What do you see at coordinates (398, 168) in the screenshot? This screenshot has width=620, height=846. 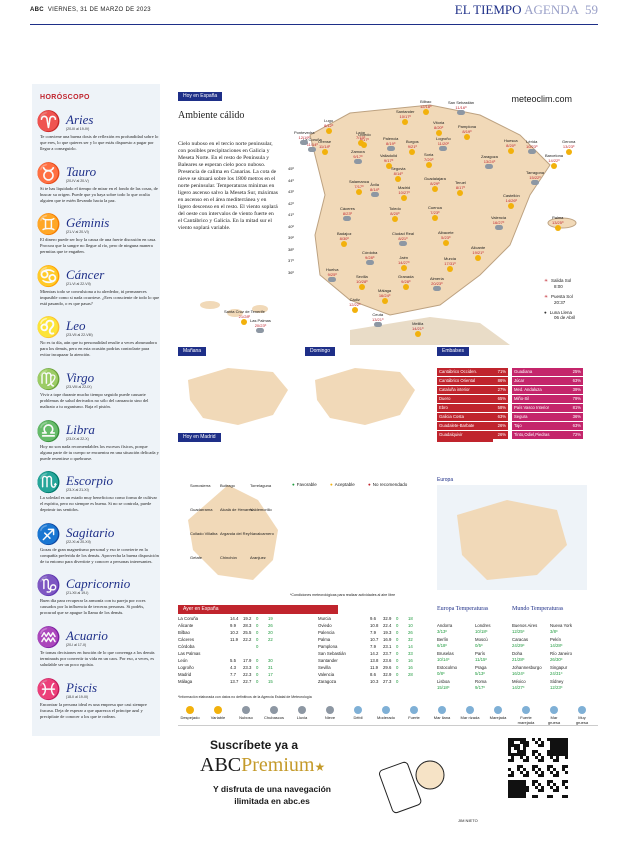 I see `city-name: Segovia` at bounding box center [398, 168].